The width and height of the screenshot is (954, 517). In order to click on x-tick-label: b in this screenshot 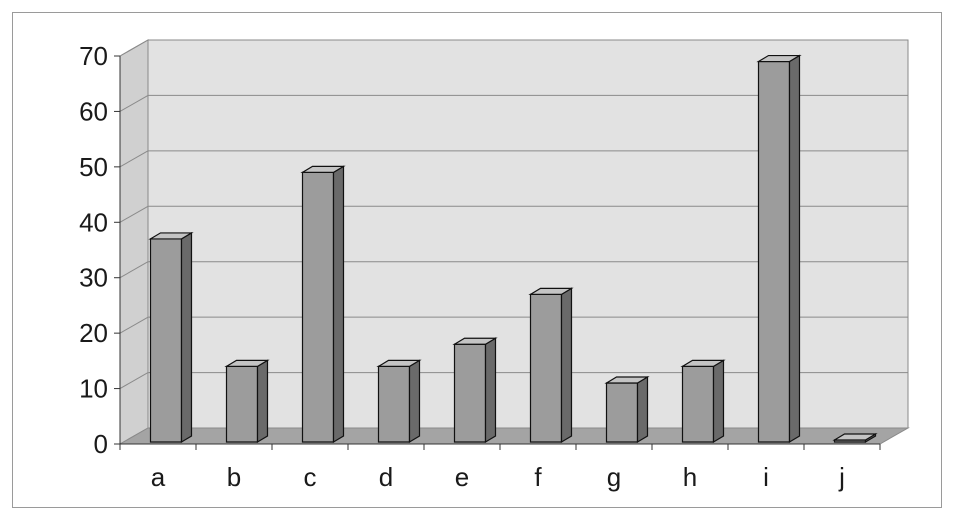, I will do `click(234, 477)`.